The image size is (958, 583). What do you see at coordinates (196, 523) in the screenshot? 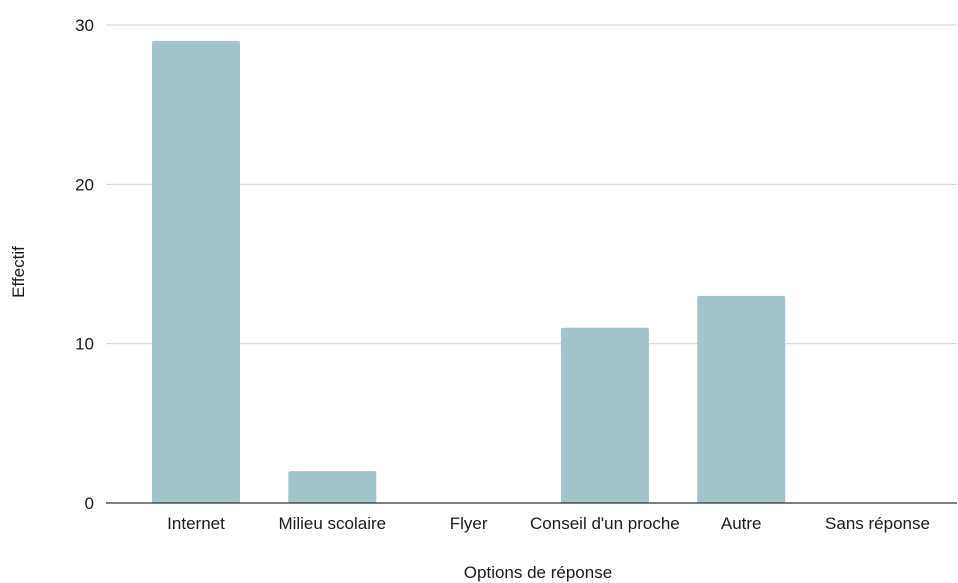
I see `x-tick-label: Internet` at bounding box center [196, 523].